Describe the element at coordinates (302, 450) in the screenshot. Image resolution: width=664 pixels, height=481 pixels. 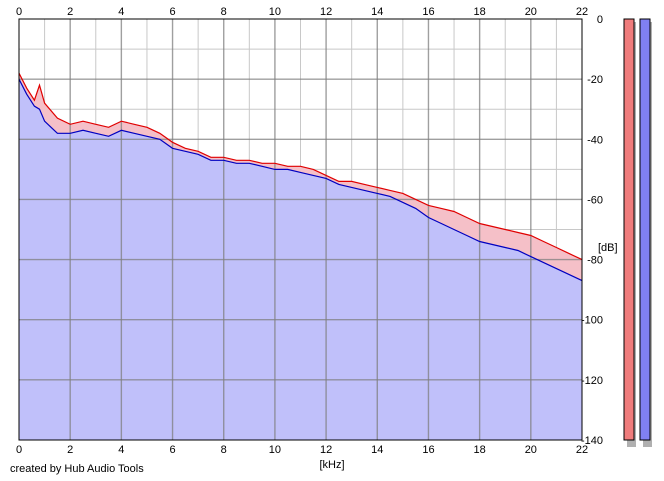
I see `bottom-x-tick-labels: 0 2 4 6 8 10 12 14 16 18 20 22` at that location.